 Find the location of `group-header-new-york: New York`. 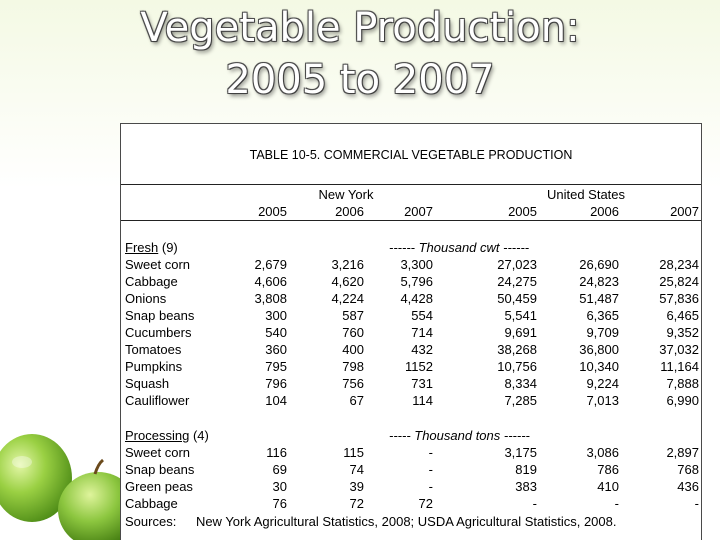

group-header-new-york: New York is located at coordinates (346, 194).